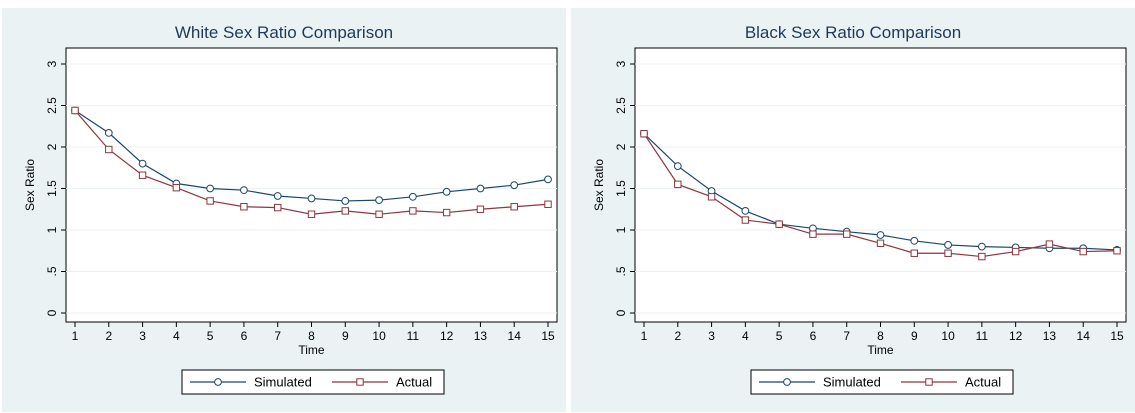 This screenshot has height=413, width=1135. What do you see at coordinates (621, 271) in the screenshot?
I see `y-tick-label: .5` at bounding box center [621, 271].